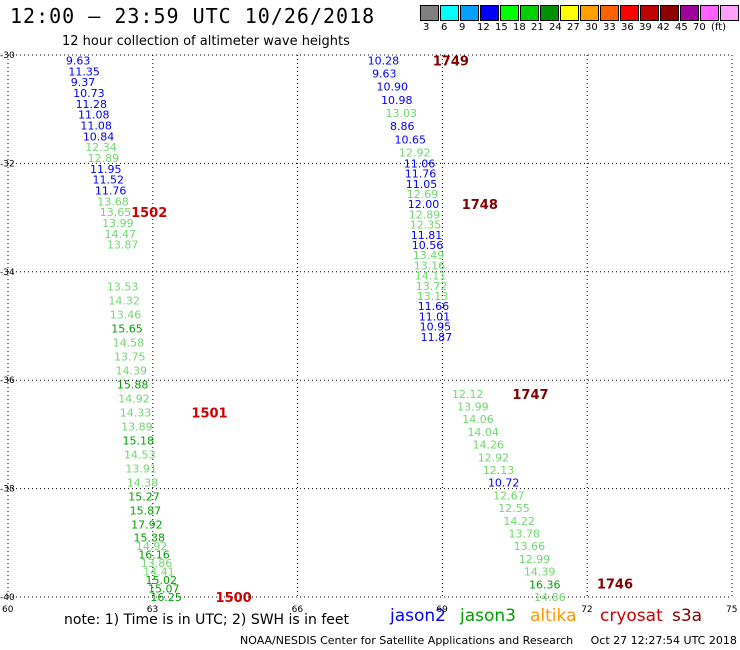 The image size is (740, 650). What do you see at coordinates (473, 406) in the screenshot?
I see `wave-height-value: 13.99` at bounding box center [473, 406].